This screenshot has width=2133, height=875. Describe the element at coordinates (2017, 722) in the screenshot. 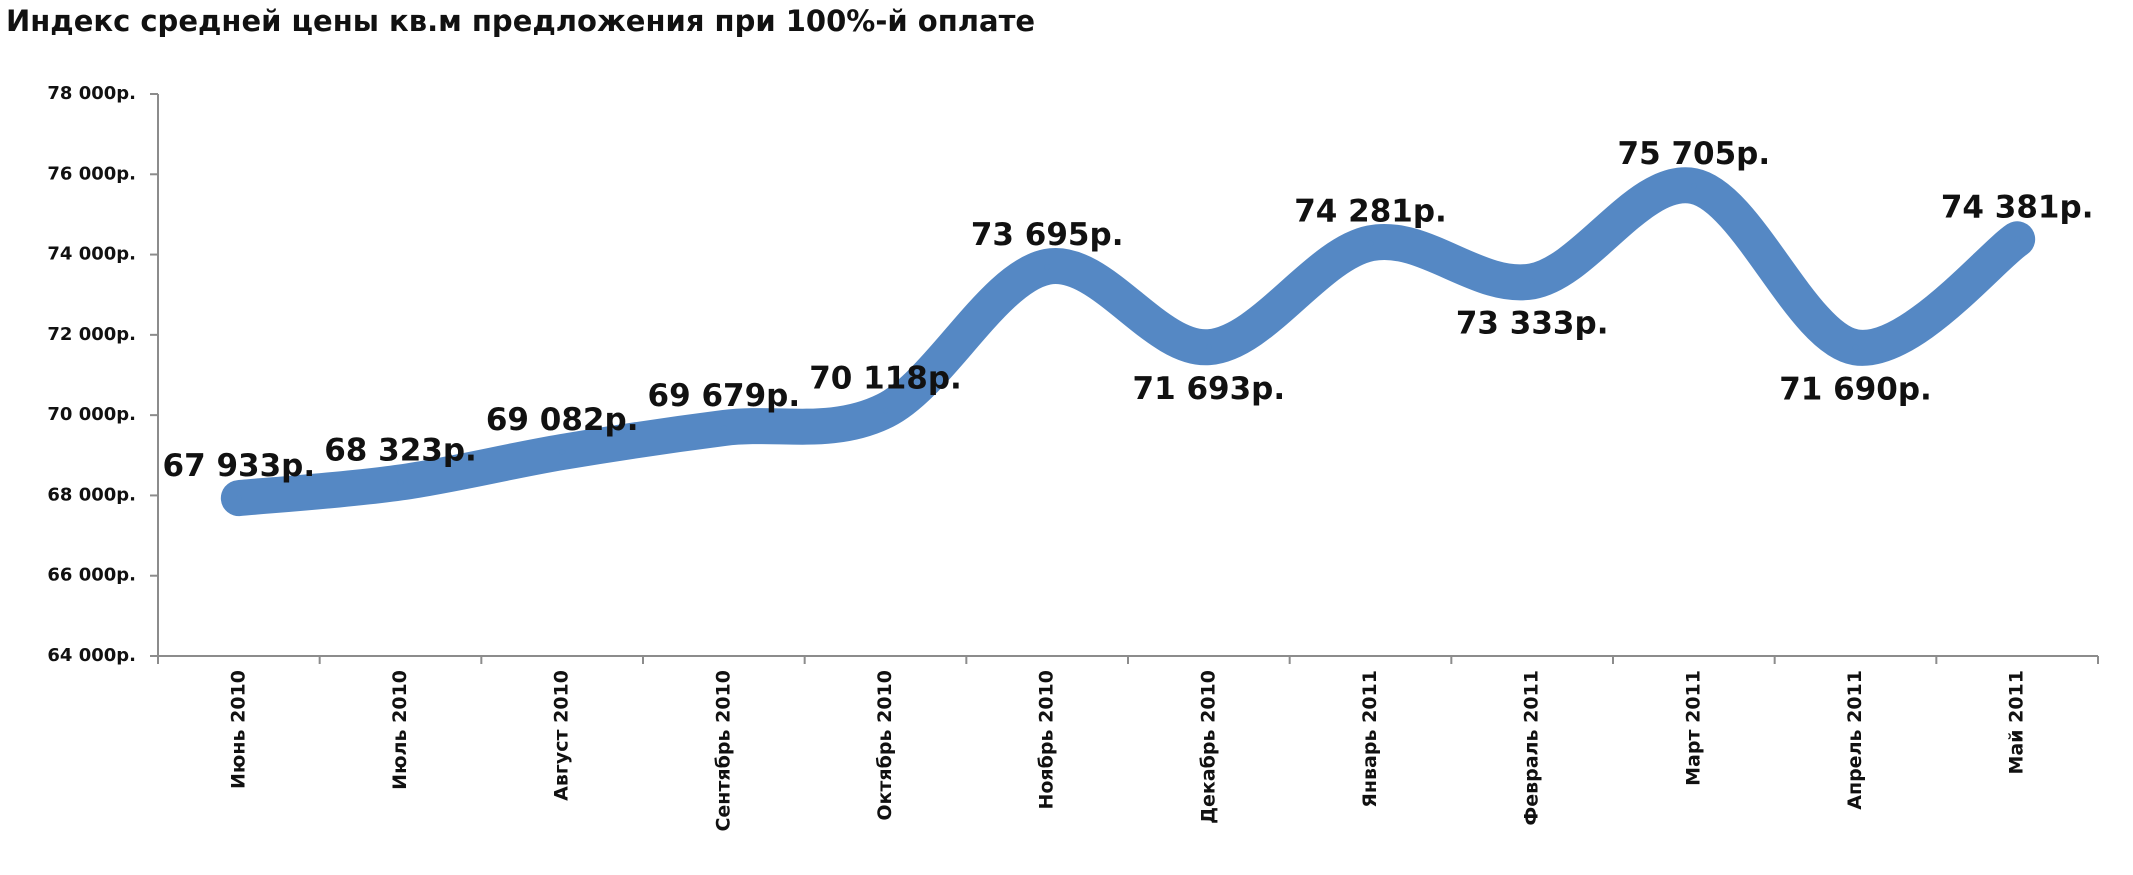

I see `x-tick-label: Май 2011` at that location.